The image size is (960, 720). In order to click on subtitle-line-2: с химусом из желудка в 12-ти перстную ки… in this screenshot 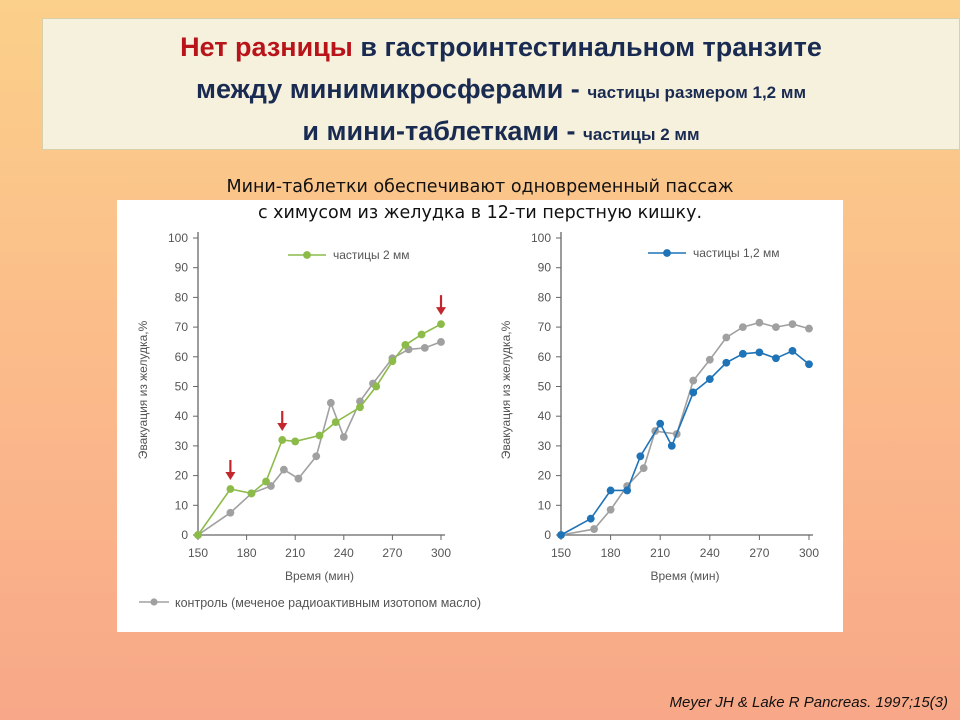, I will do `click(480, 213)`.